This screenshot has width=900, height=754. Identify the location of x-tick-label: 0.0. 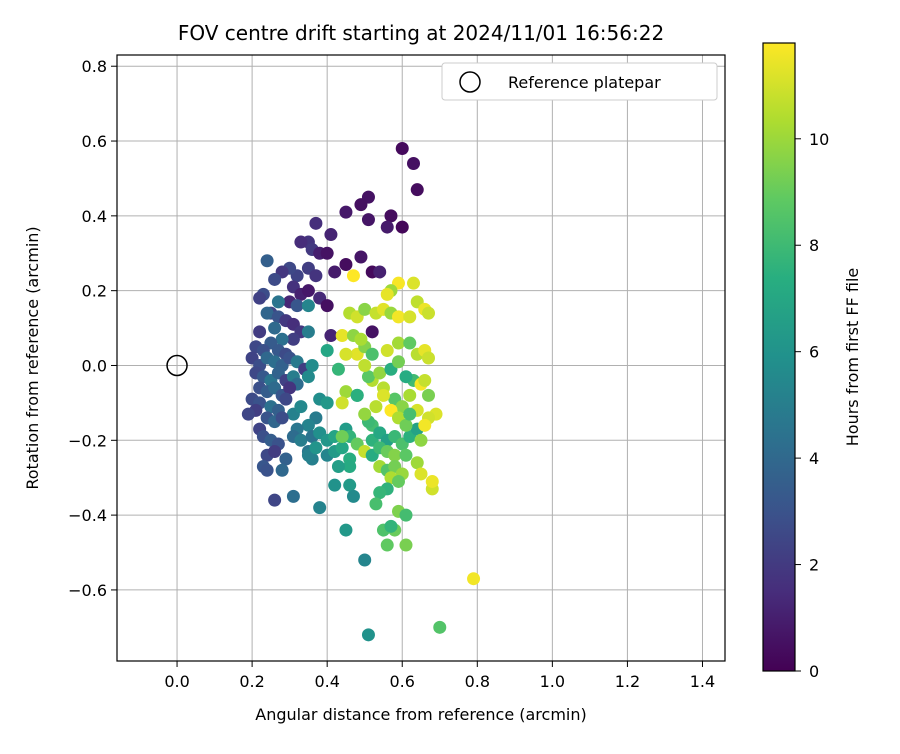
(176, 681).